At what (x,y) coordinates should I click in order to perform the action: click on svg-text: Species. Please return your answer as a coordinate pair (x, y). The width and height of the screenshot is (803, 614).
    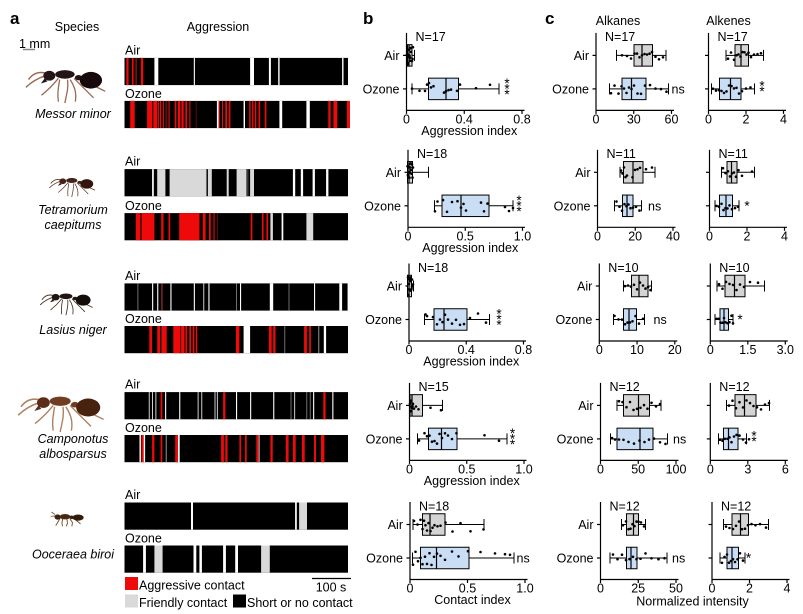
    Looking at the image, I should click on (77, 27).